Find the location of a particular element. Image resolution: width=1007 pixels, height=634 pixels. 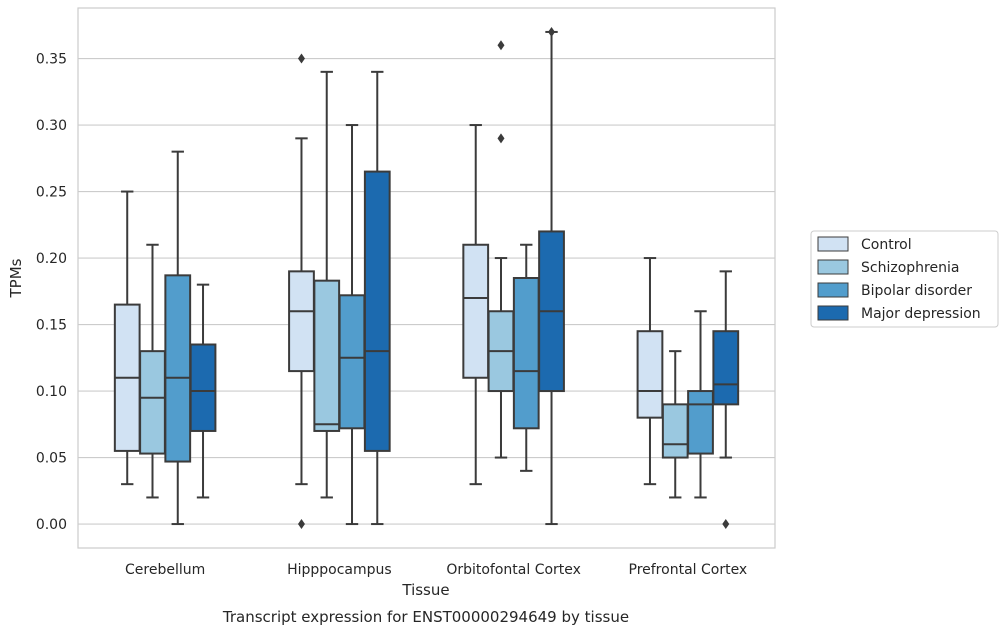

y-tick-label: 0.35 is located at coordinates (51, 60).